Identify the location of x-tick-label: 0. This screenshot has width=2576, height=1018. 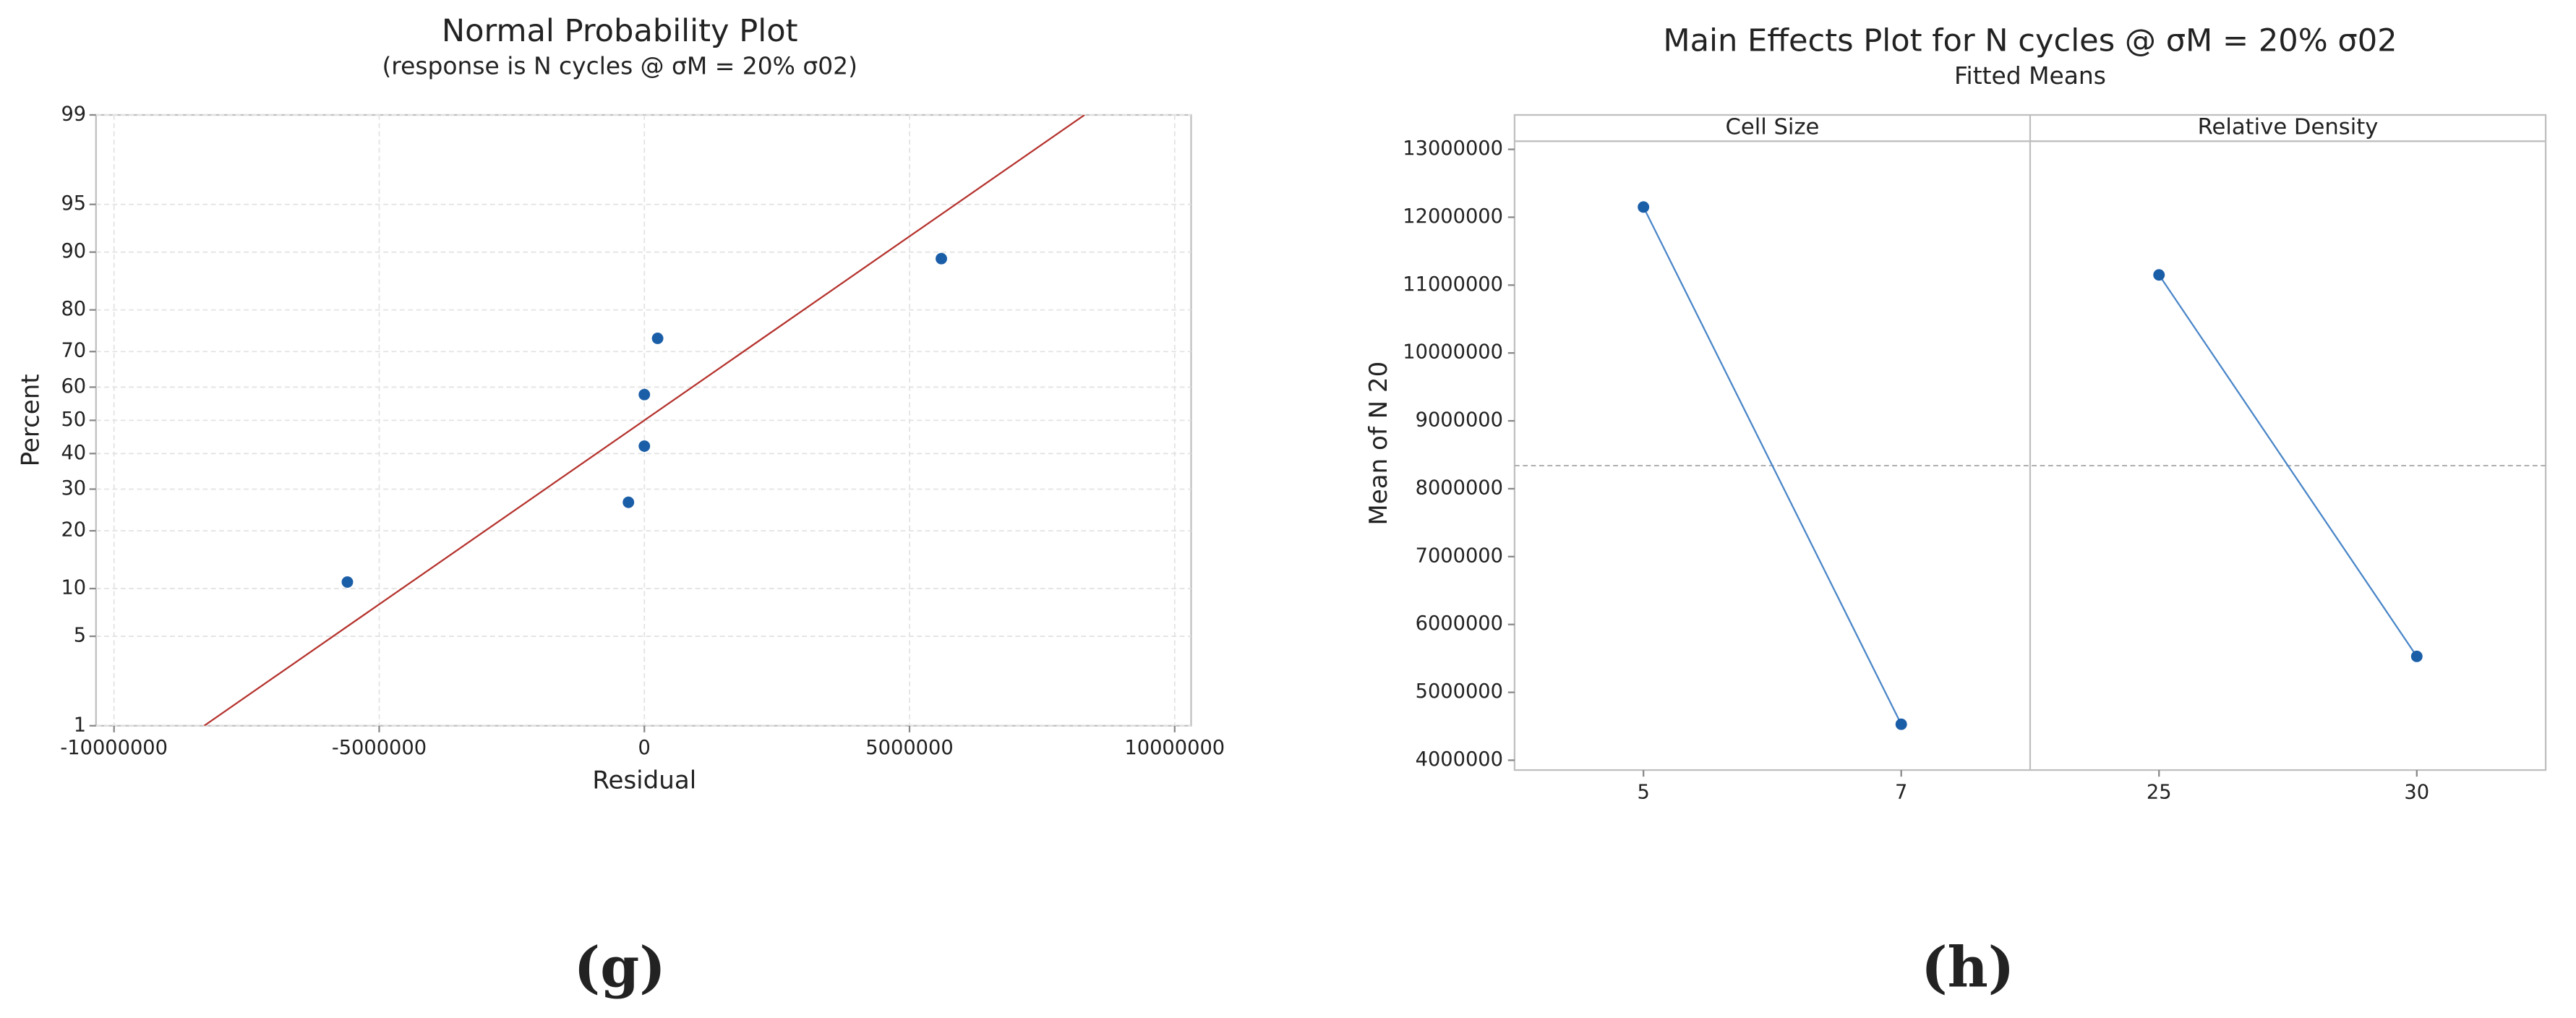
(644, 748).